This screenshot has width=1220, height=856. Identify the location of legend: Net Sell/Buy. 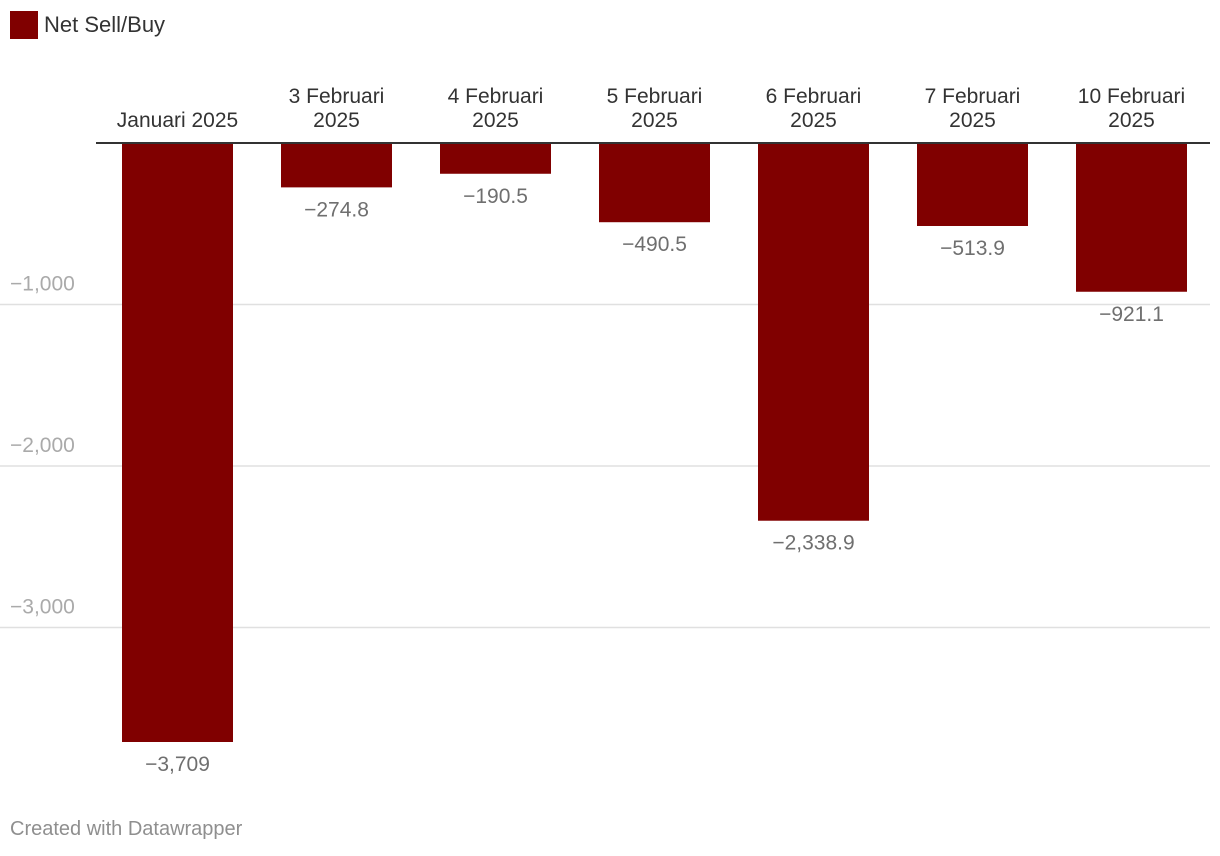
(87, 25).